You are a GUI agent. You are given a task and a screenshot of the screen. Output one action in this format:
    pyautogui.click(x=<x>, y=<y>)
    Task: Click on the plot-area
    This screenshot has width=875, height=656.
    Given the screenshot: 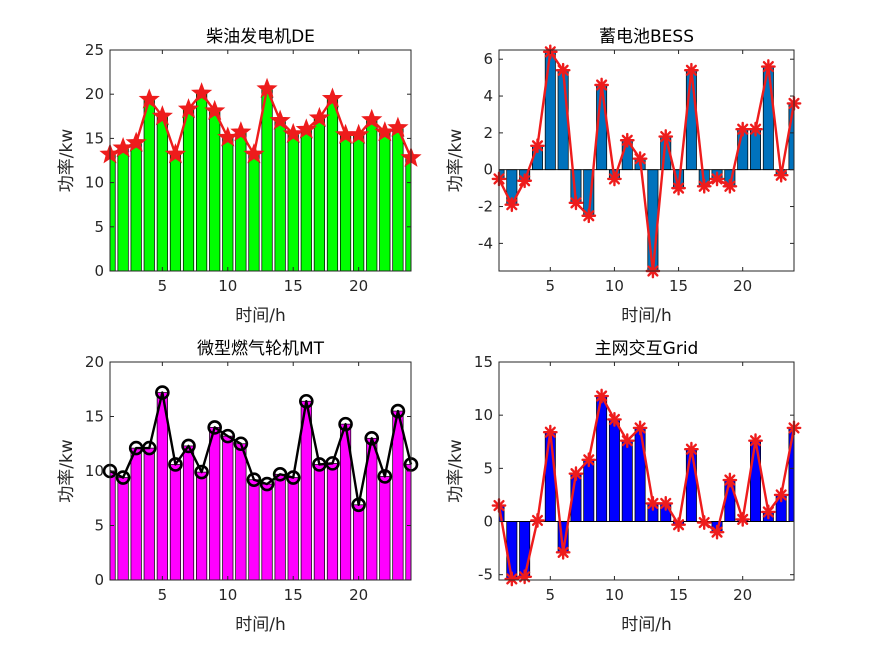 What is the action you would take?
    pyautogui.click(x=646, y=161)
    